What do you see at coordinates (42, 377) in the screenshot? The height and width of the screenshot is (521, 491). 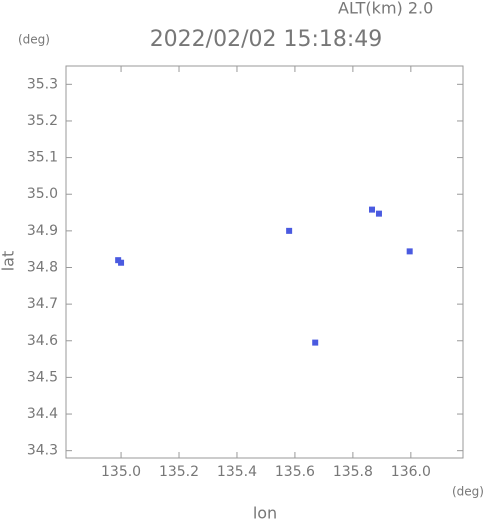 I see `y-tick-label: 34.5` at bounding box center [42, 377].